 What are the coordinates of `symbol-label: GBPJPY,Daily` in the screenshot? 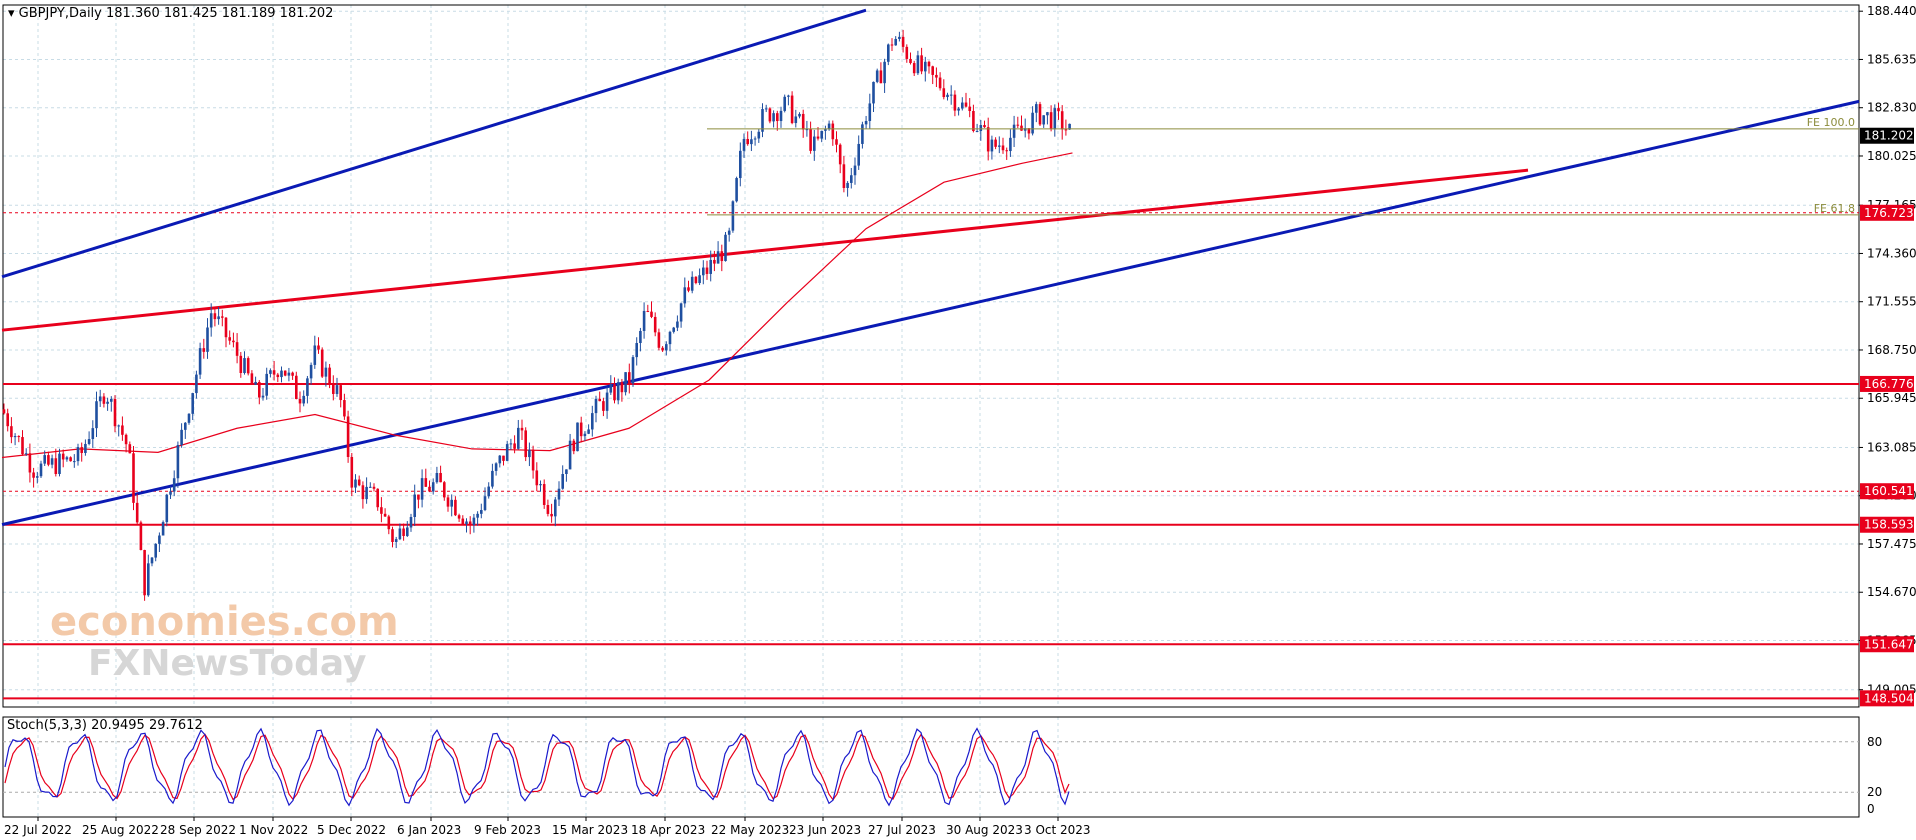 It's located at (60, 13).